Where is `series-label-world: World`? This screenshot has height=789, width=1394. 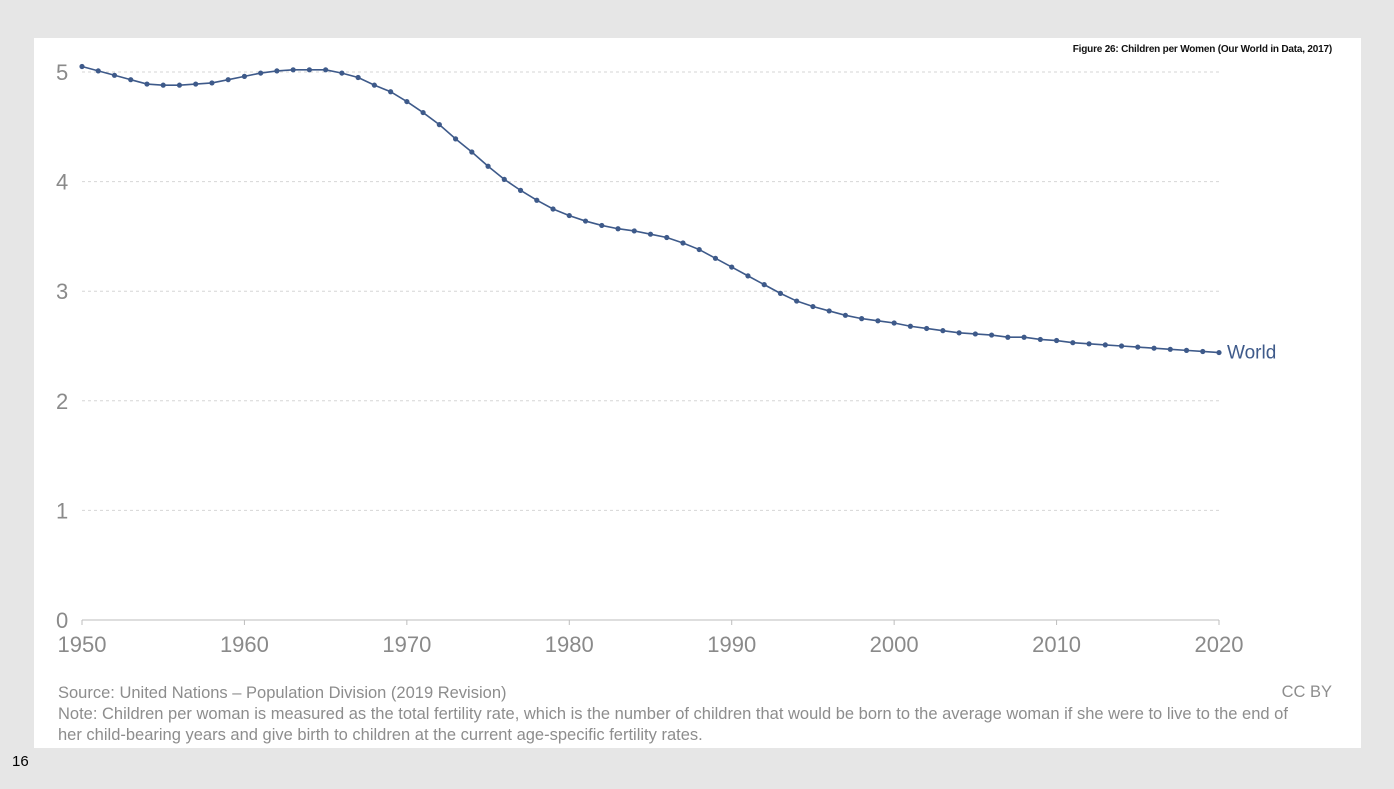
series-label-world: World is located at coordinates (1251, 353).